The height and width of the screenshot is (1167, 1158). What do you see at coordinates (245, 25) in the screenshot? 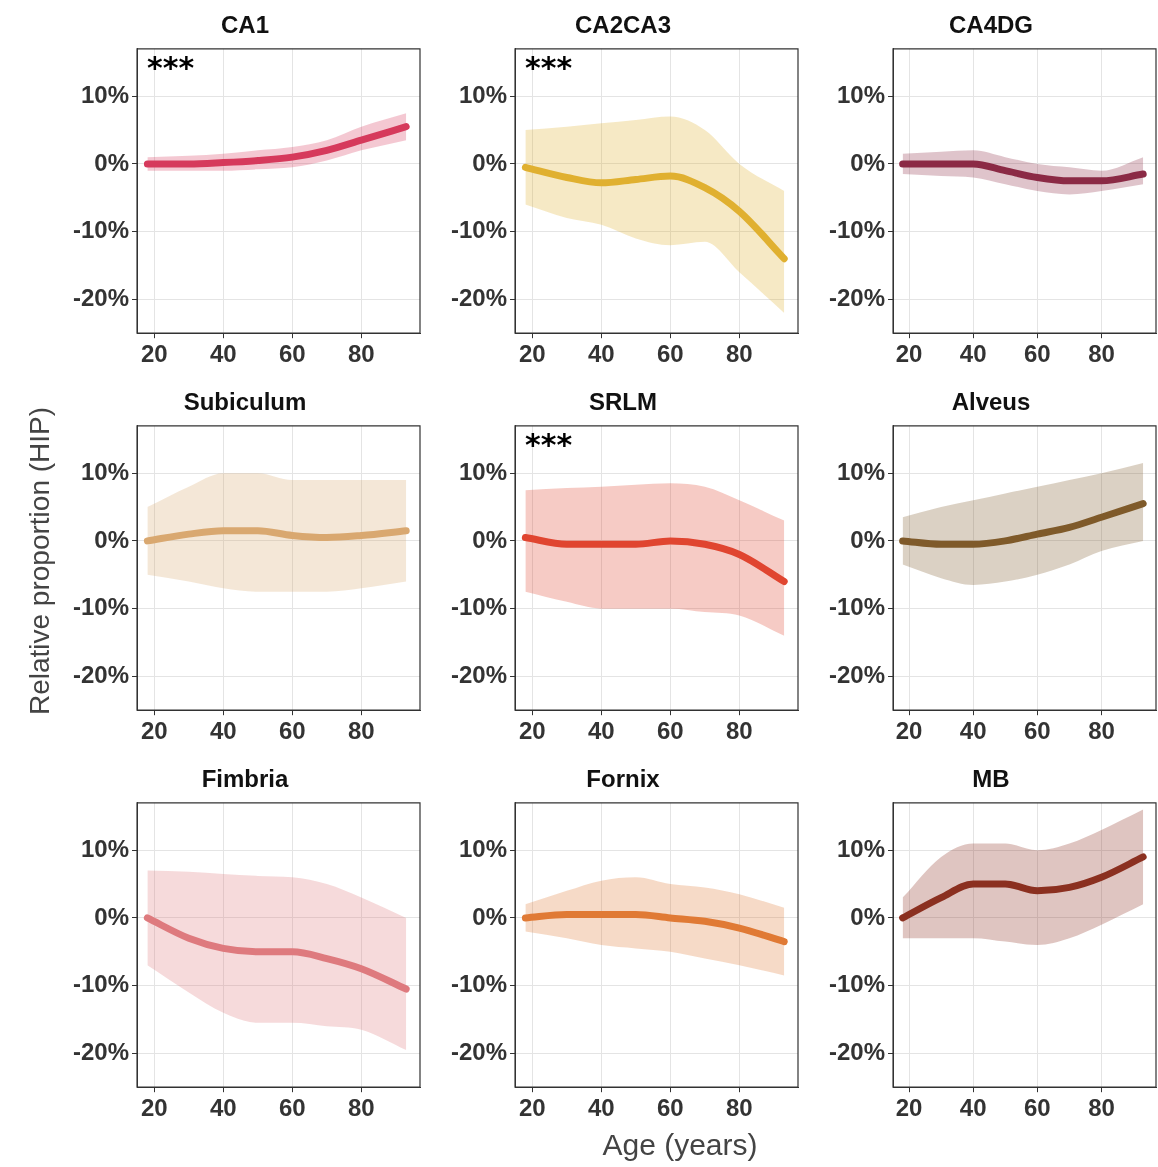
I see `chart-title: CA1` at bounding box center [245, 25].